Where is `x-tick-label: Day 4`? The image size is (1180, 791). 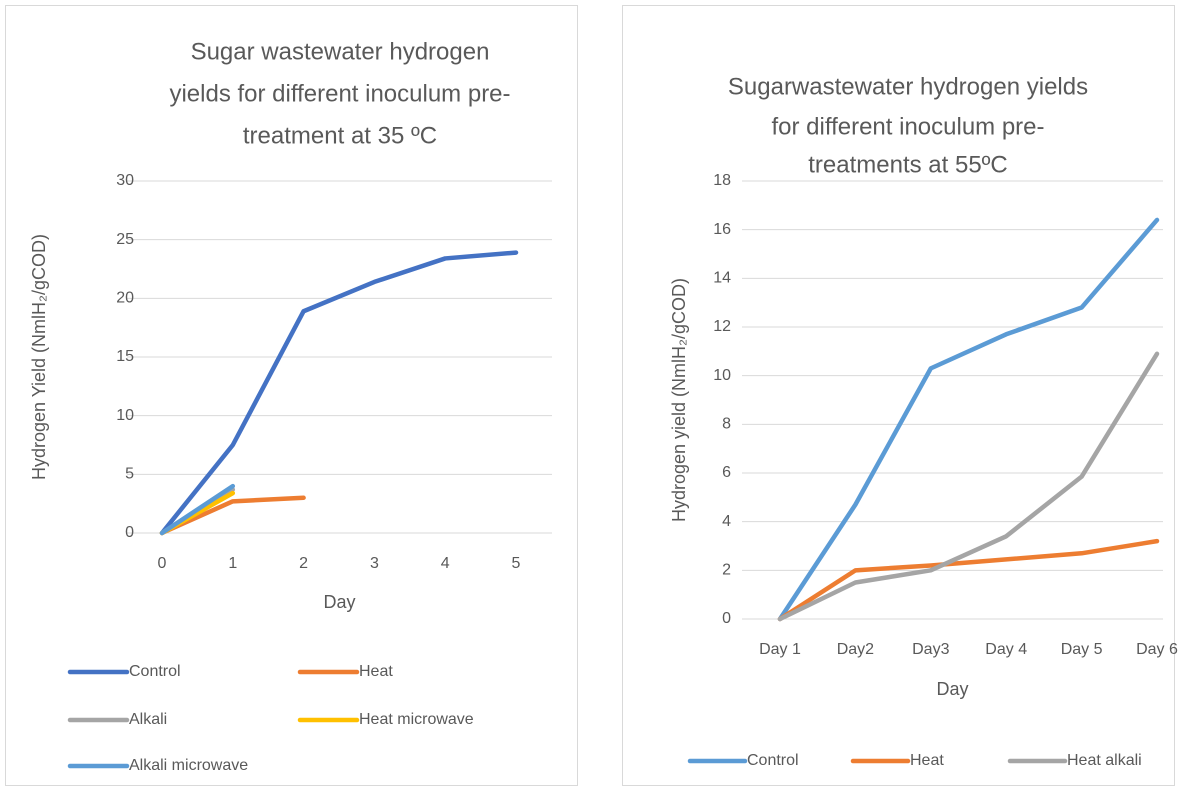
x-tick-label: Day 4 is located at coordinates (1006, 649).